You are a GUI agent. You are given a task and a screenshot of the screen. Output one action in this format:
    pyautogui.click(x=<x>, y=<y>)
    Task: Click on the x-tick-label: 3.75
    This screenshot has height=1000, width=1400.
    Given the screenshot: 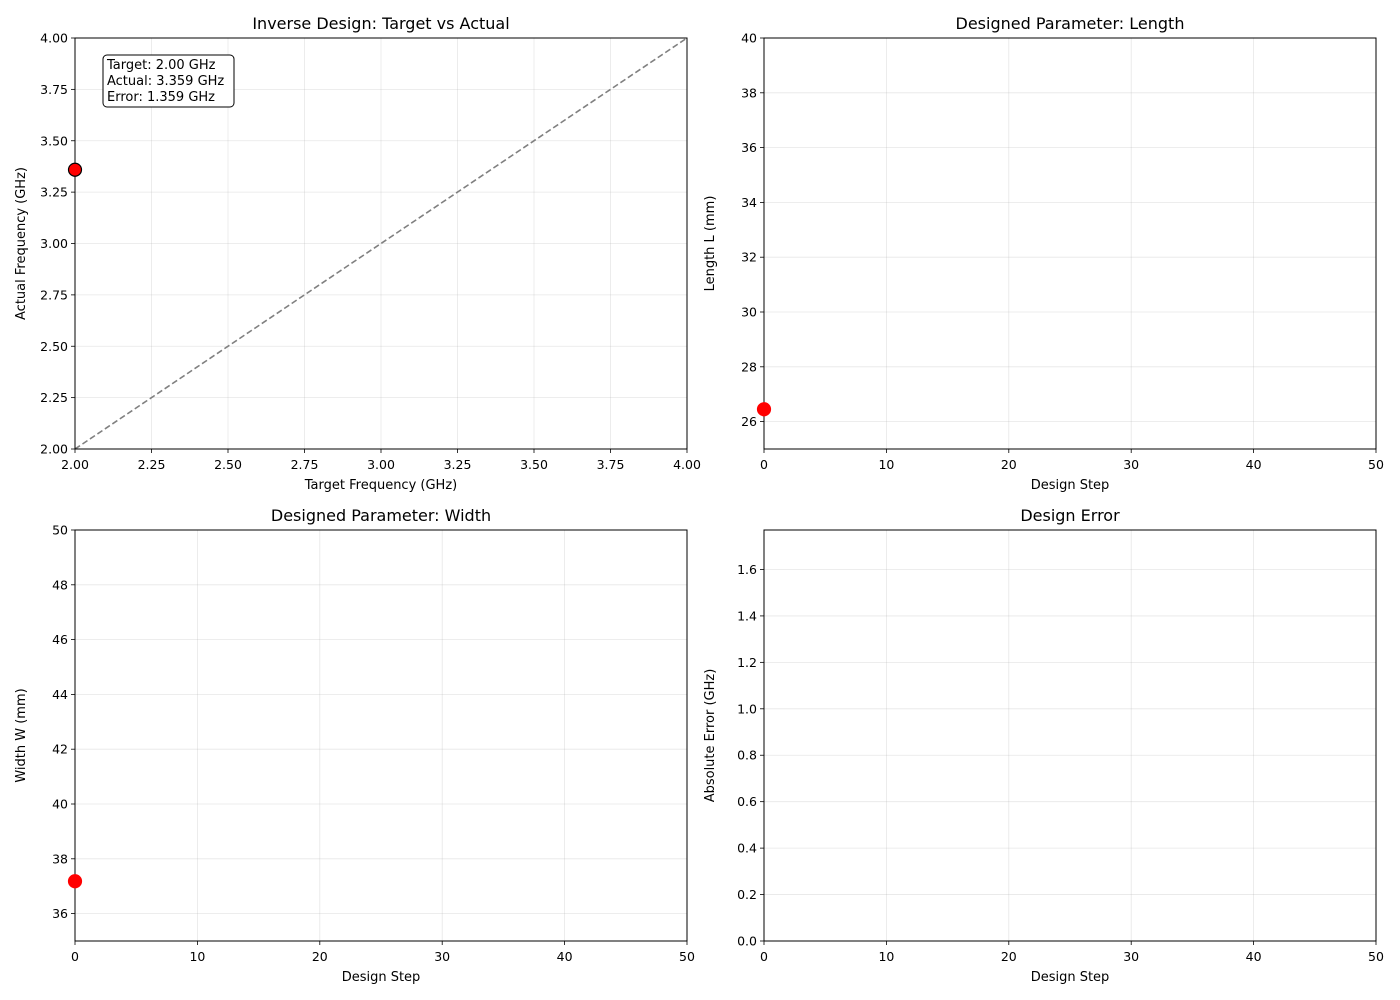 What is the action you would take?
    pyautogui.click(x=611, y=464)
    